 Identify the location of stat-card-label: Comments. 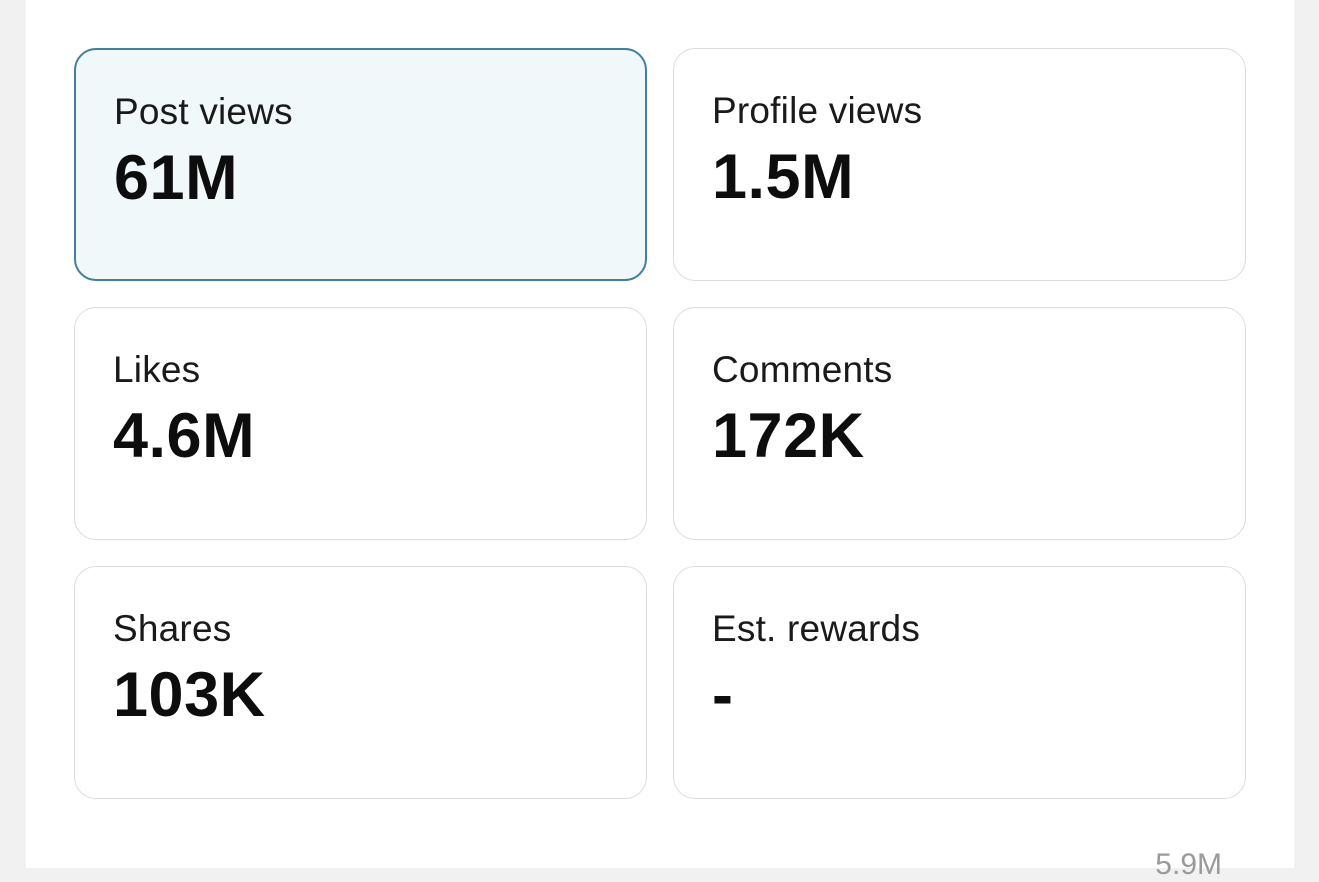
(802, 369).